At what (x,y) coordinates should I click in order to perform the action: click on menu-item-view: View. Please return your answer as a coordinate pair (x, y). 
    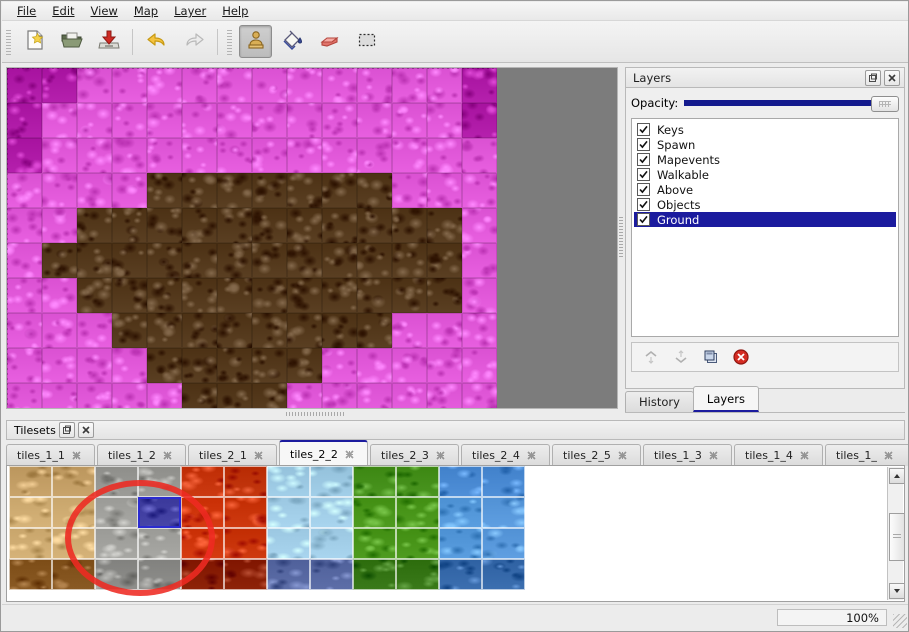
    Looking at the image, I should click on (104, 11).